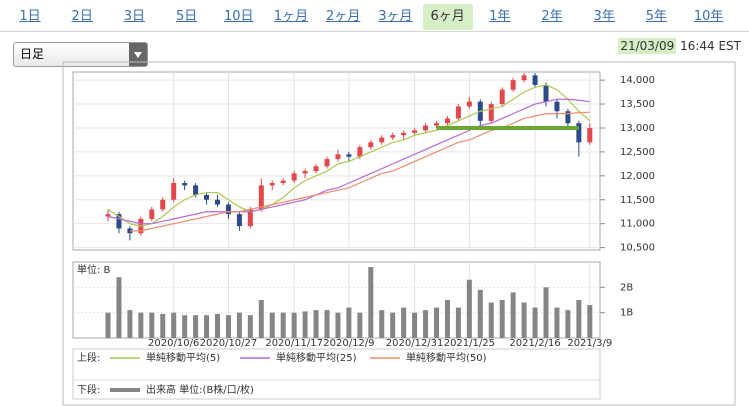 The height and width of the screenshot is (406, 749). Describe the element at coordinates (30, 16) in the screenshot. I see `period-tab: 1日` at that location.